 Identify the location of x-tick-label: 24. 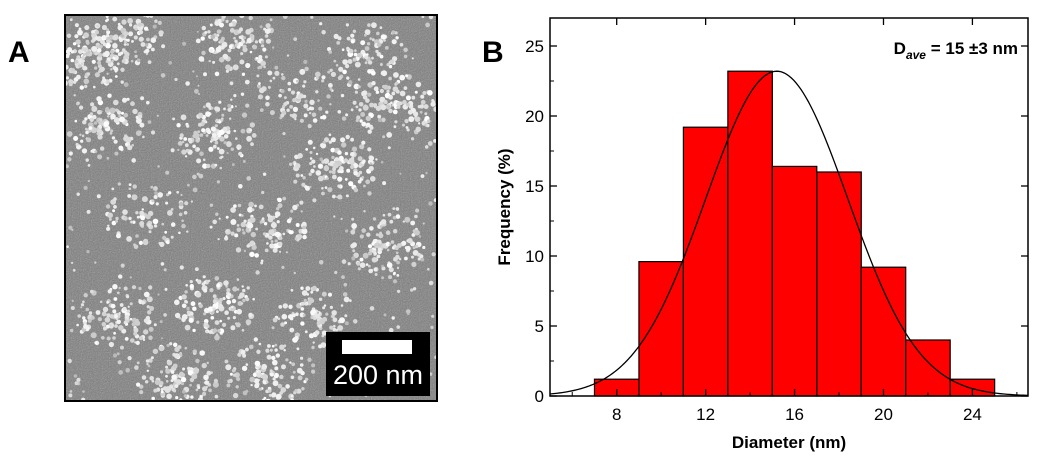
(972, 414).